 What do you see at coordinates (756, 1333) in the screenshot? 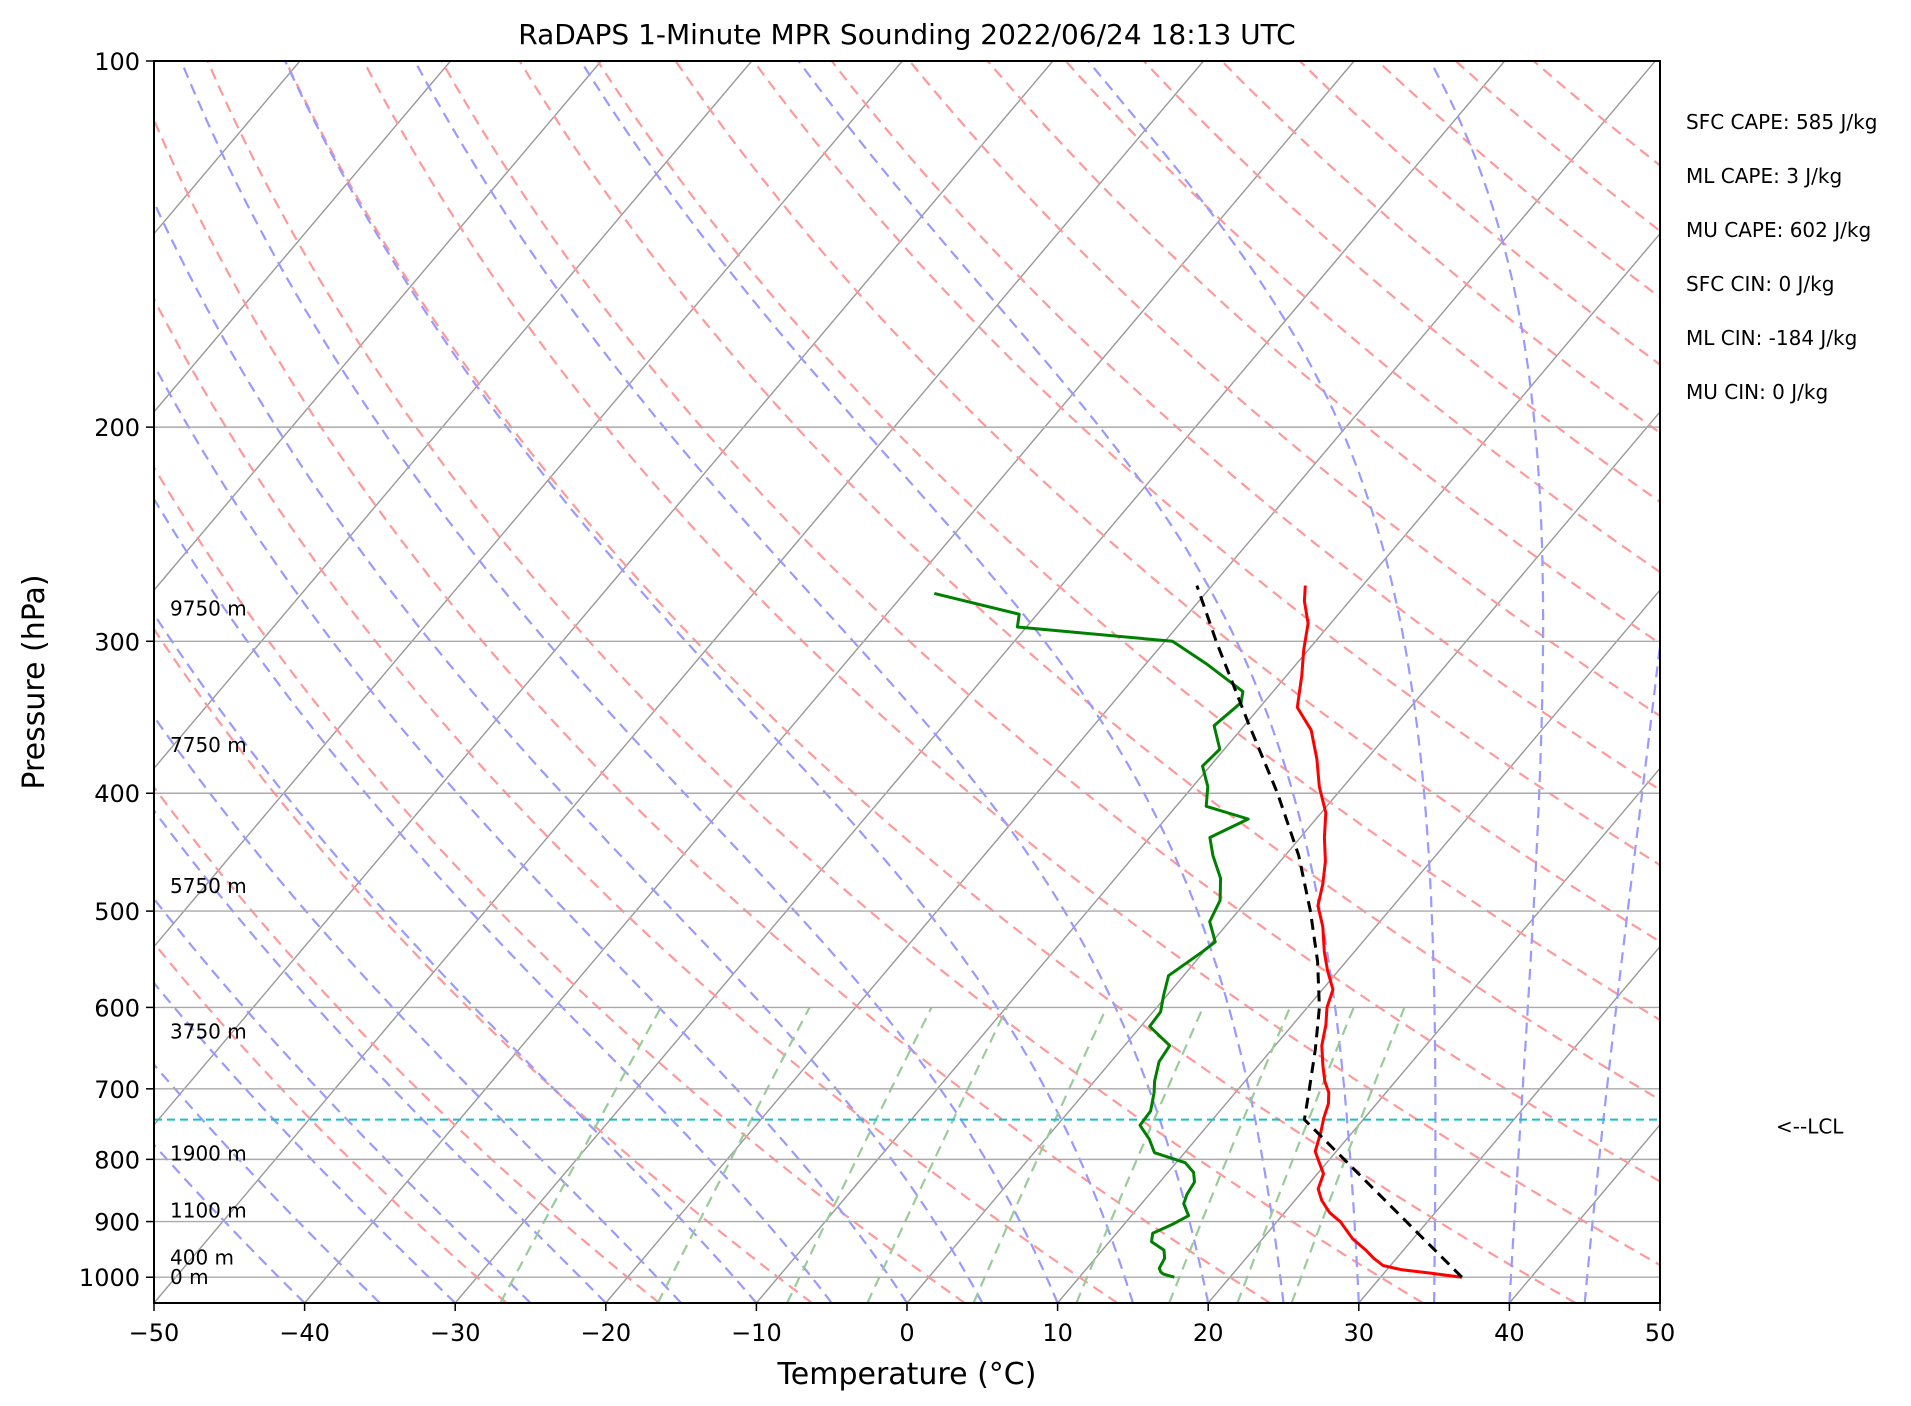
I see `x-tick-label: −10` at bounding box center [756, 1333].